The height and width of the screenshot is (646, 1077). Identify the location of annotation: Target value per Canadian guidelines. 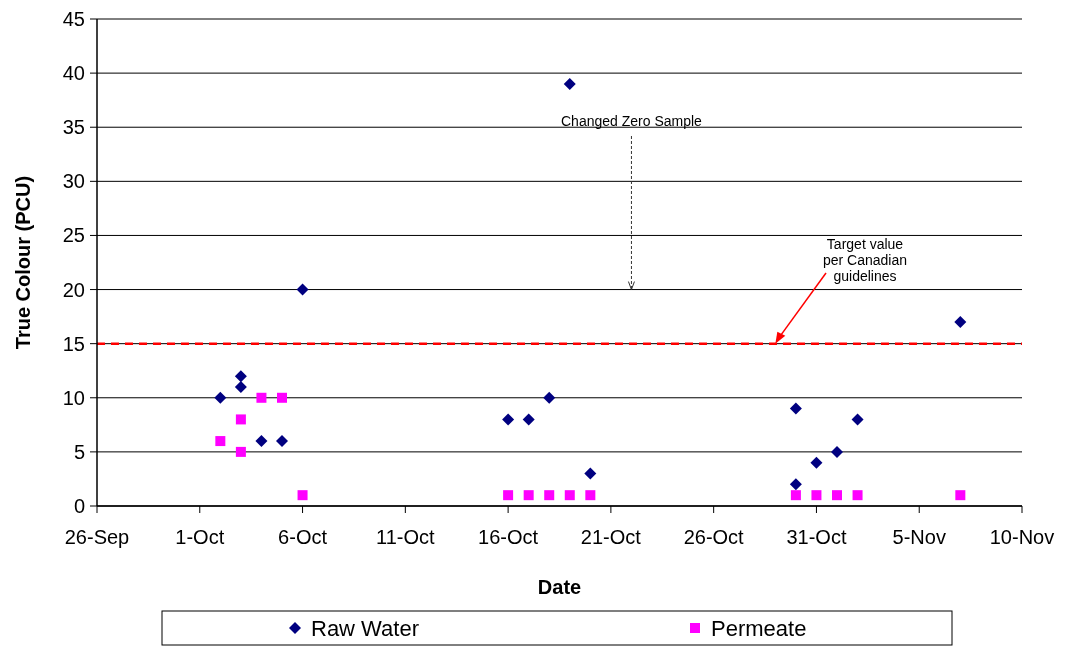
(865, 260).